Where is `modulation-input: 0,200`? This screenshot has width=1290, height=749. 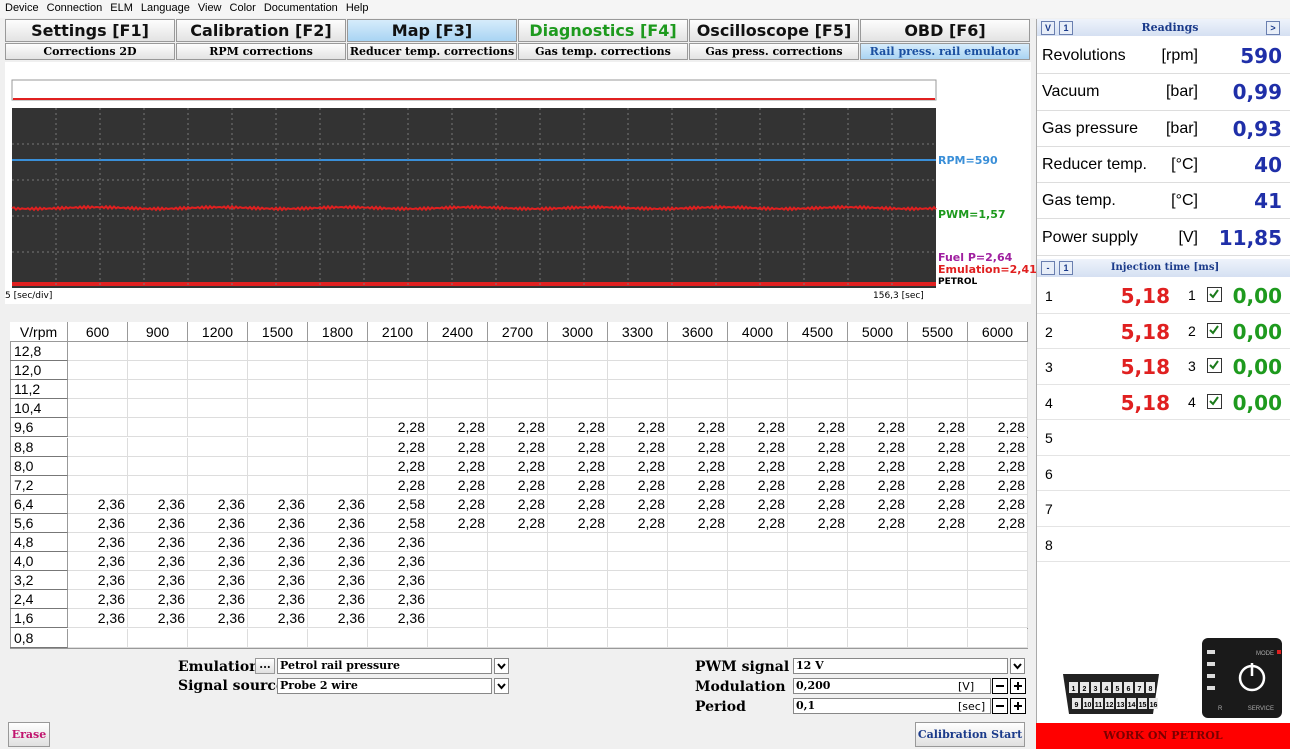
modulation-input: 0,200 is located at coordinates (892, 686).